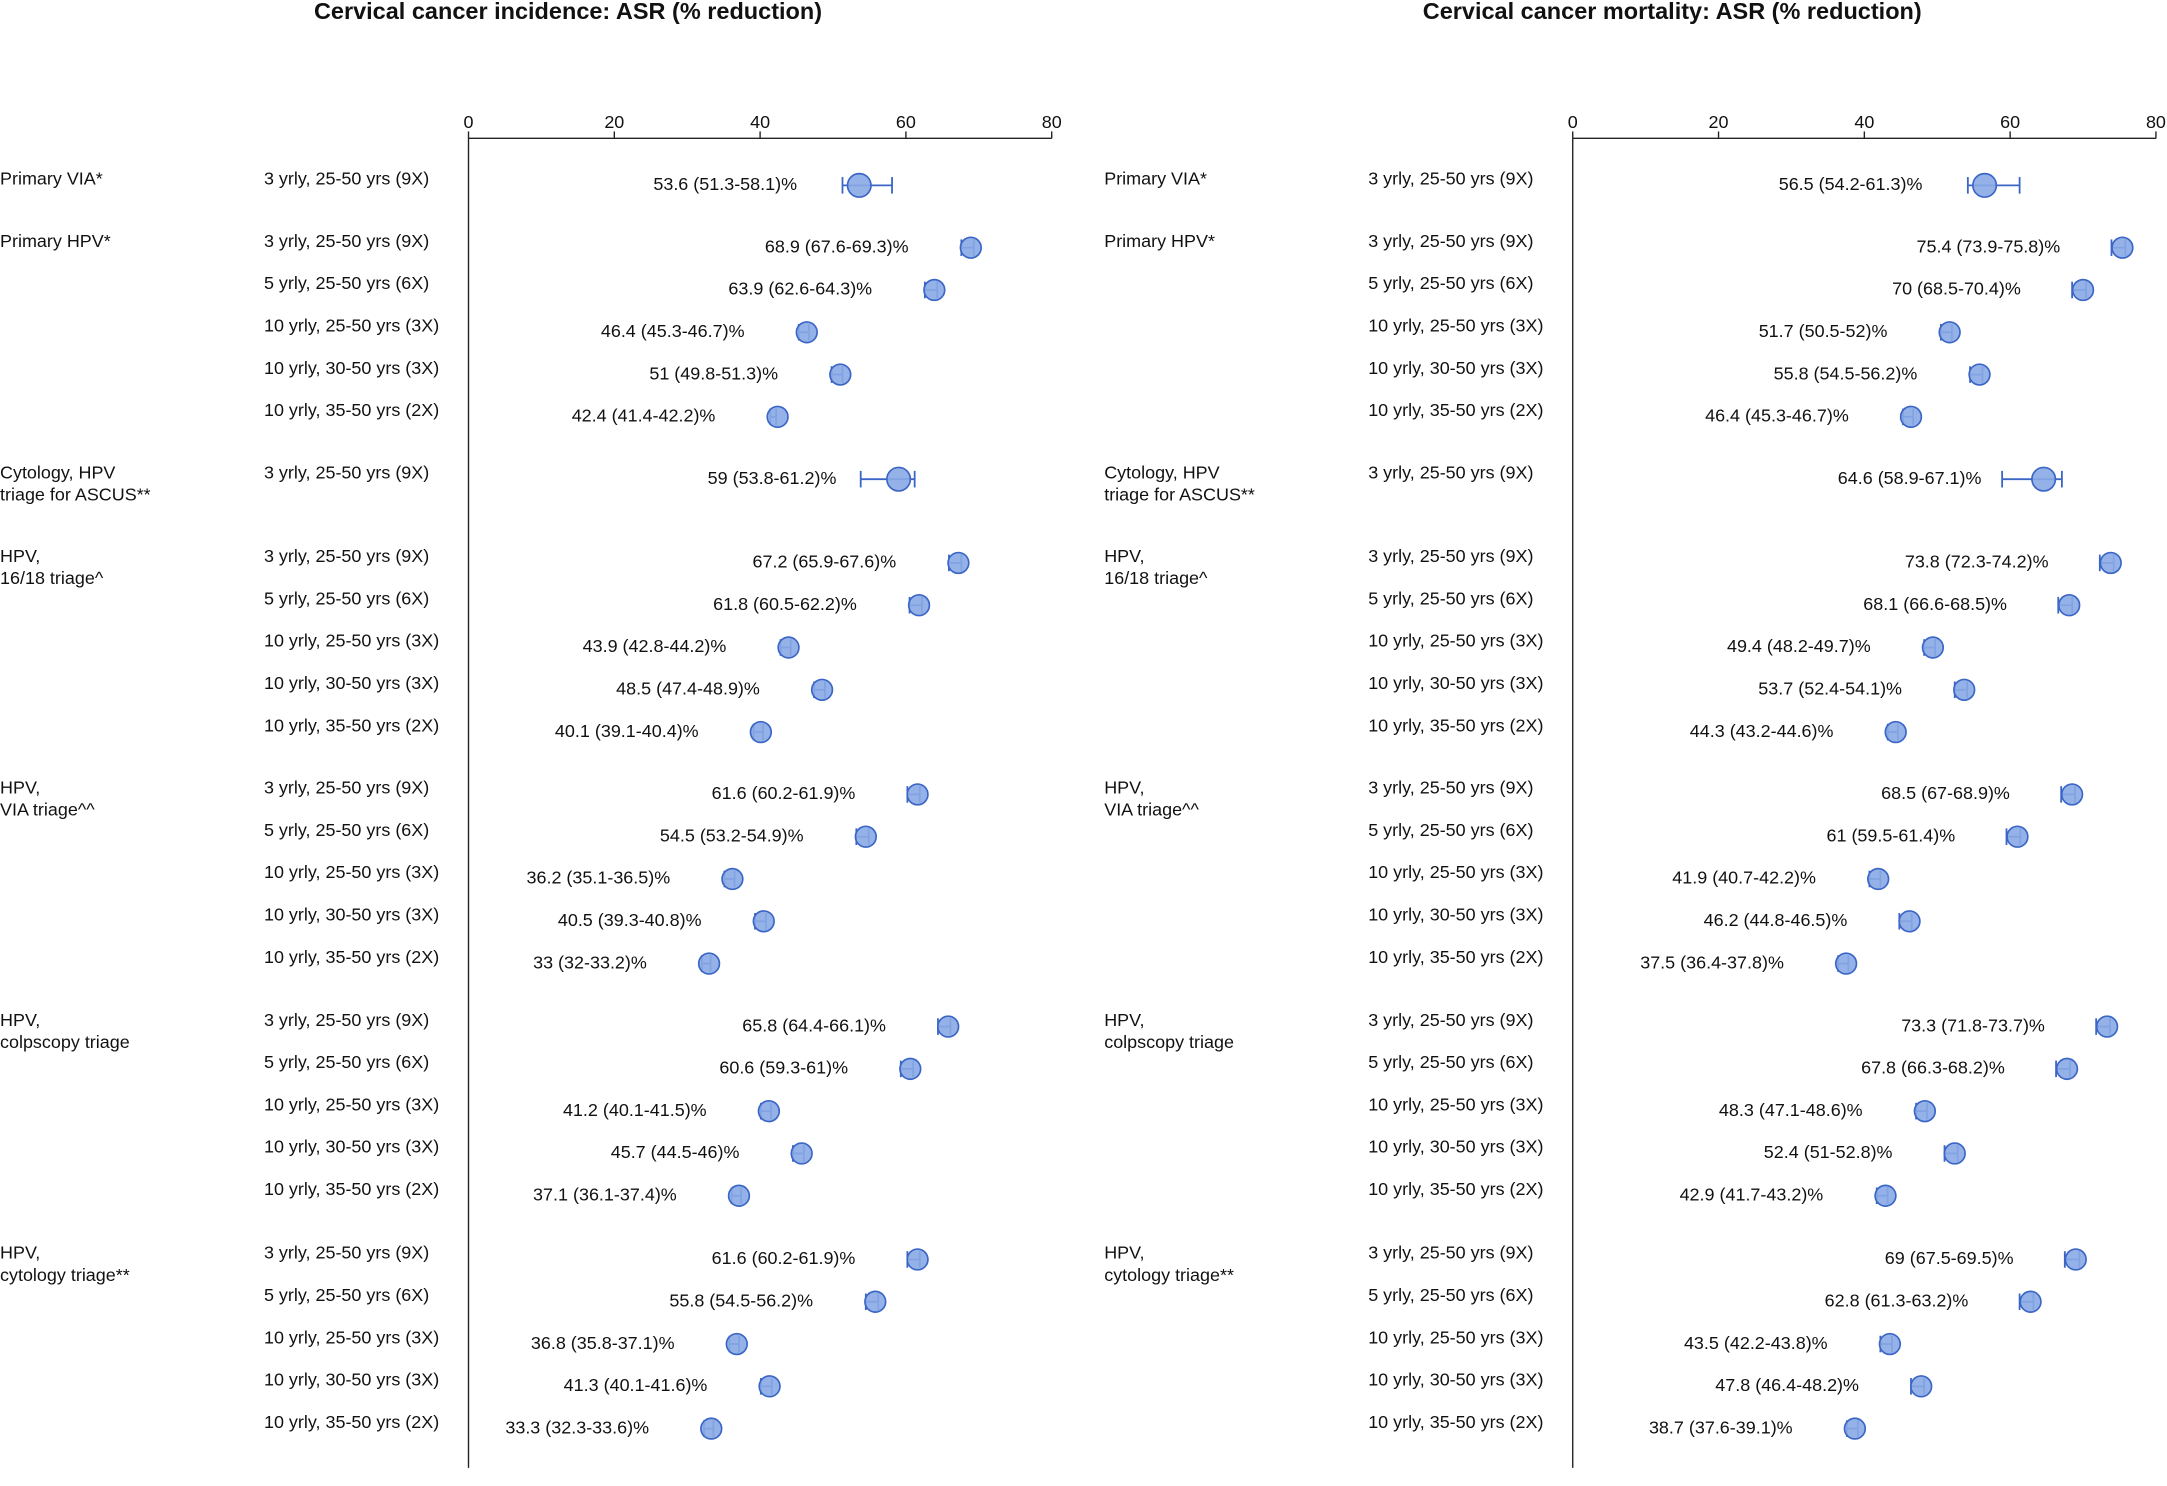 Image resolution: width=2167 pixels, height=1486 pixels. Describe the element at coordinates (1799, 646) in the screenshot. I see `value-label: 49.4 (48.2-49.7)%` at that location.